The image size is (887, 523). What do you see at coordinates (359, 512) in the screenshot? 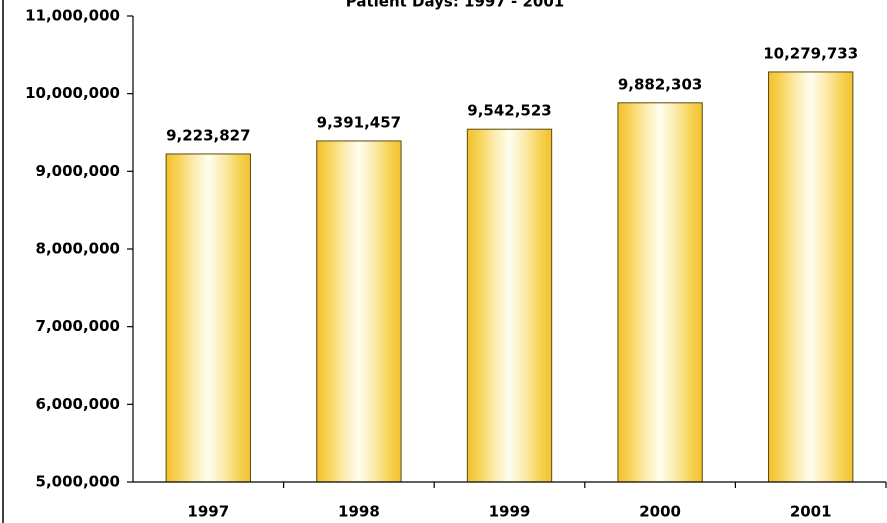
I see `x-tick-label: 1998` at bounding box center [359, 512].